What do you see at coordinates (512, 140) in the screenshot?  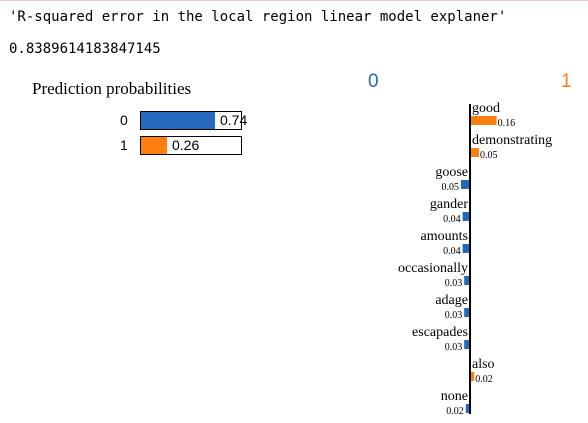 I see `feature-name-demonstrating: demonstrating` at bounding box center [512, 140].